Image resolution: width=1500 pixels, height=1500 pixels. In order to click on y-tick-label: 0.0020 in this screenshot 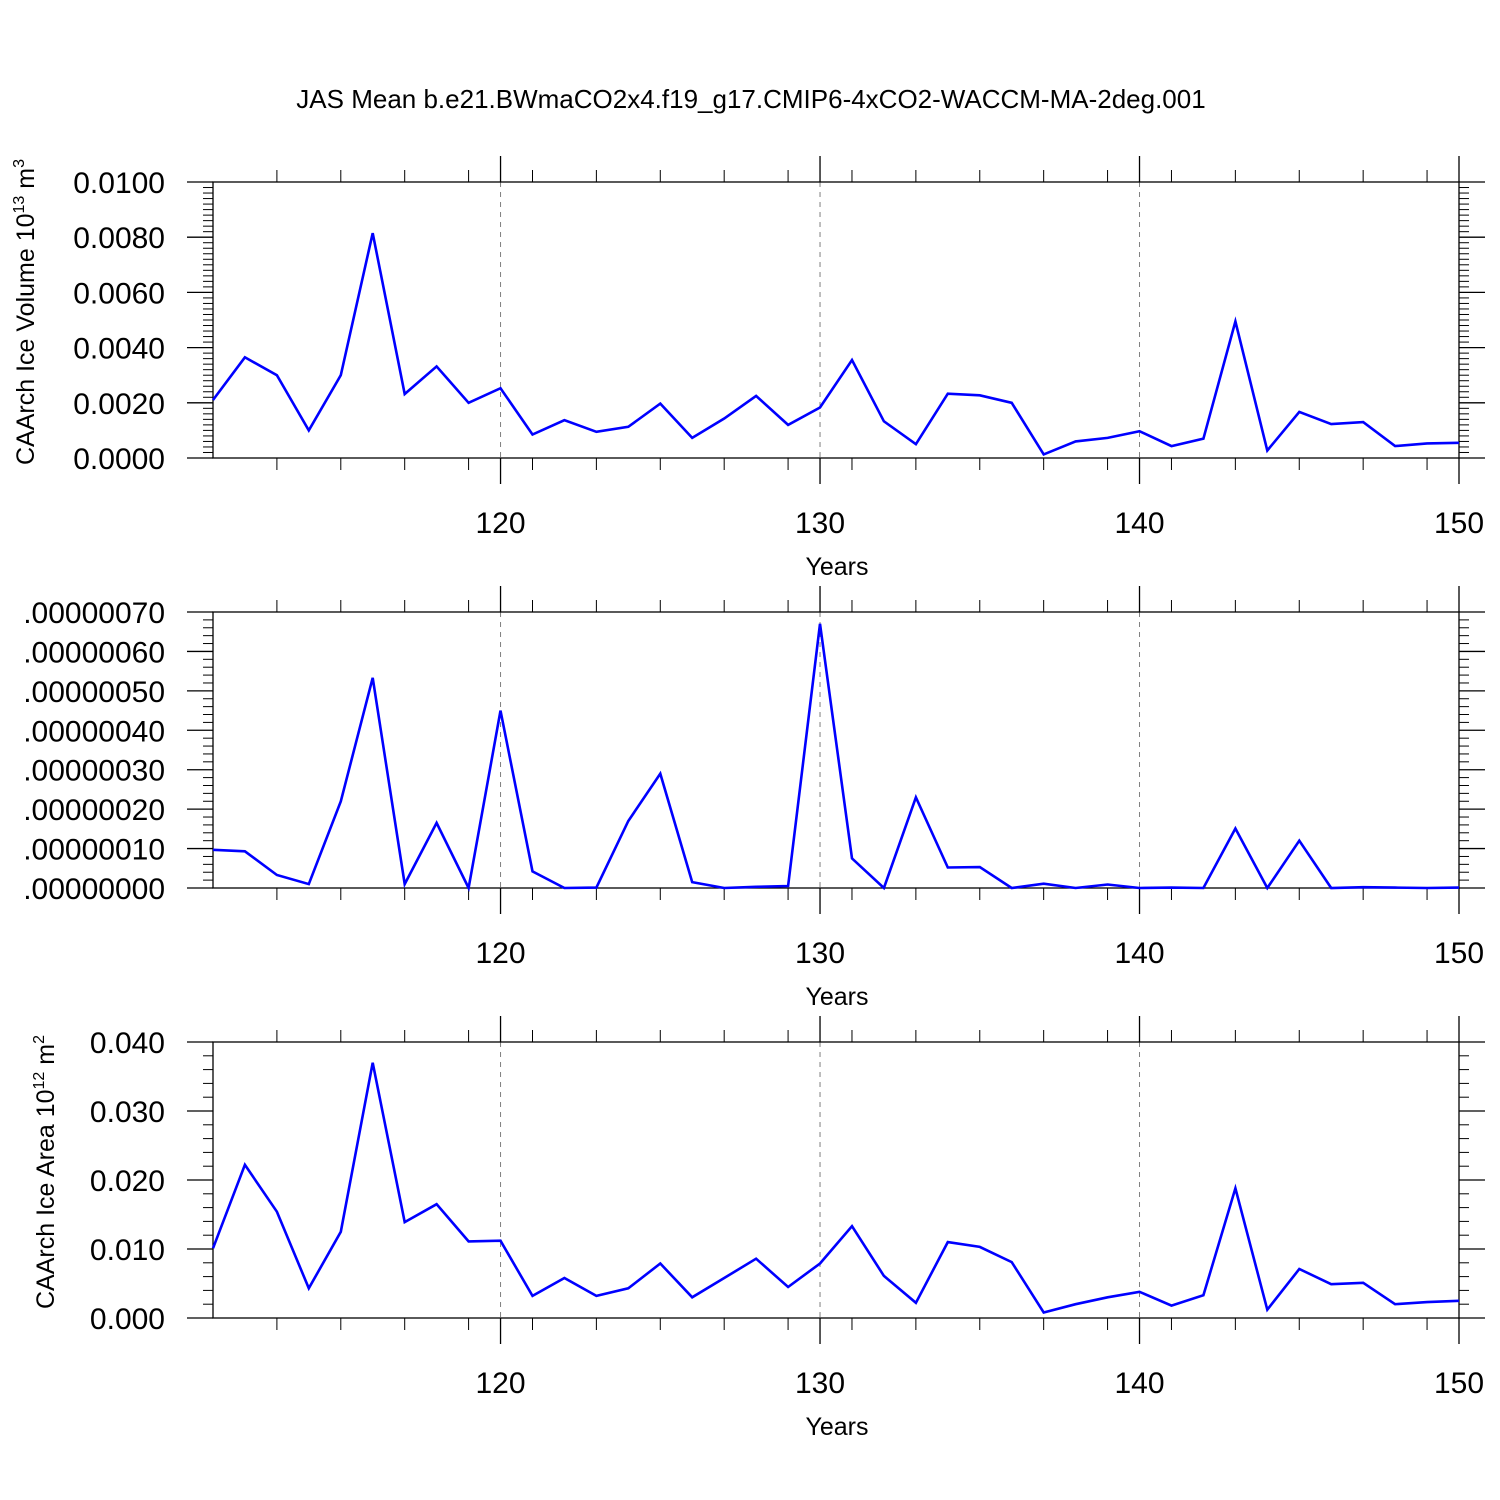, I will do `click(119, 404)`.